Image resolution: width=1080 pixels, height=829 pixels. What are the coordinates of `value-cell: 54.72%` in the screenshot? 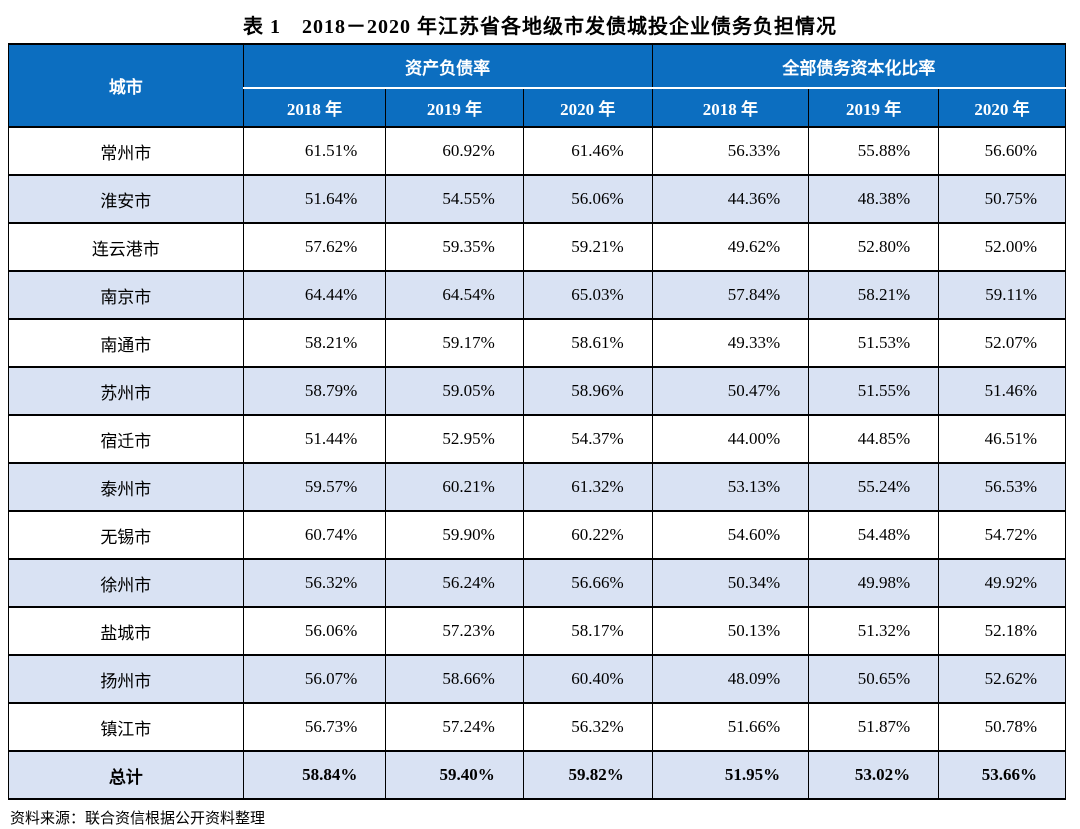 It's located at (1002, 535).